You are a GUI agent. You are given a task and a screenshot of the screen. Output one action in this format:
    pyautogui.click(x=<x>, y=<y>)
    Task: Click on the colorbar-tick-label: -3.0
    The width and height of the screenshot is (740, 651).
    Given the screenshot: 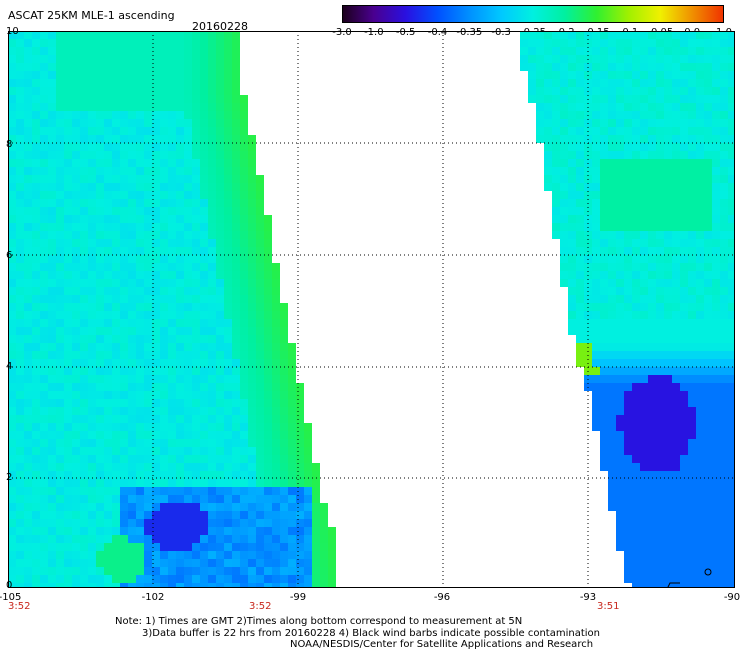 What is the action you would take?
    pyautogui.click(x=342, y=32)
    